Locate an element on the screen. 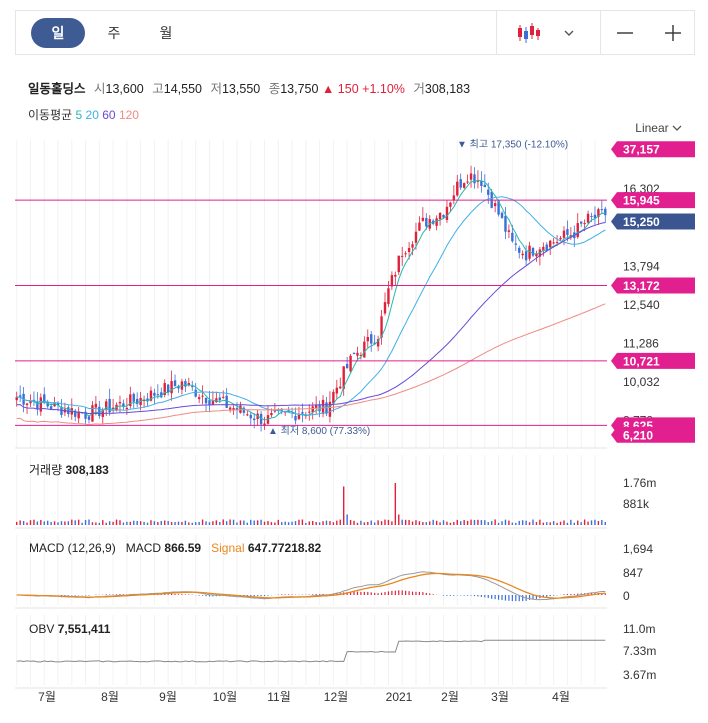 The image size is (708, 723). price-badge: 10,721 is located at coordinates (653, 360).